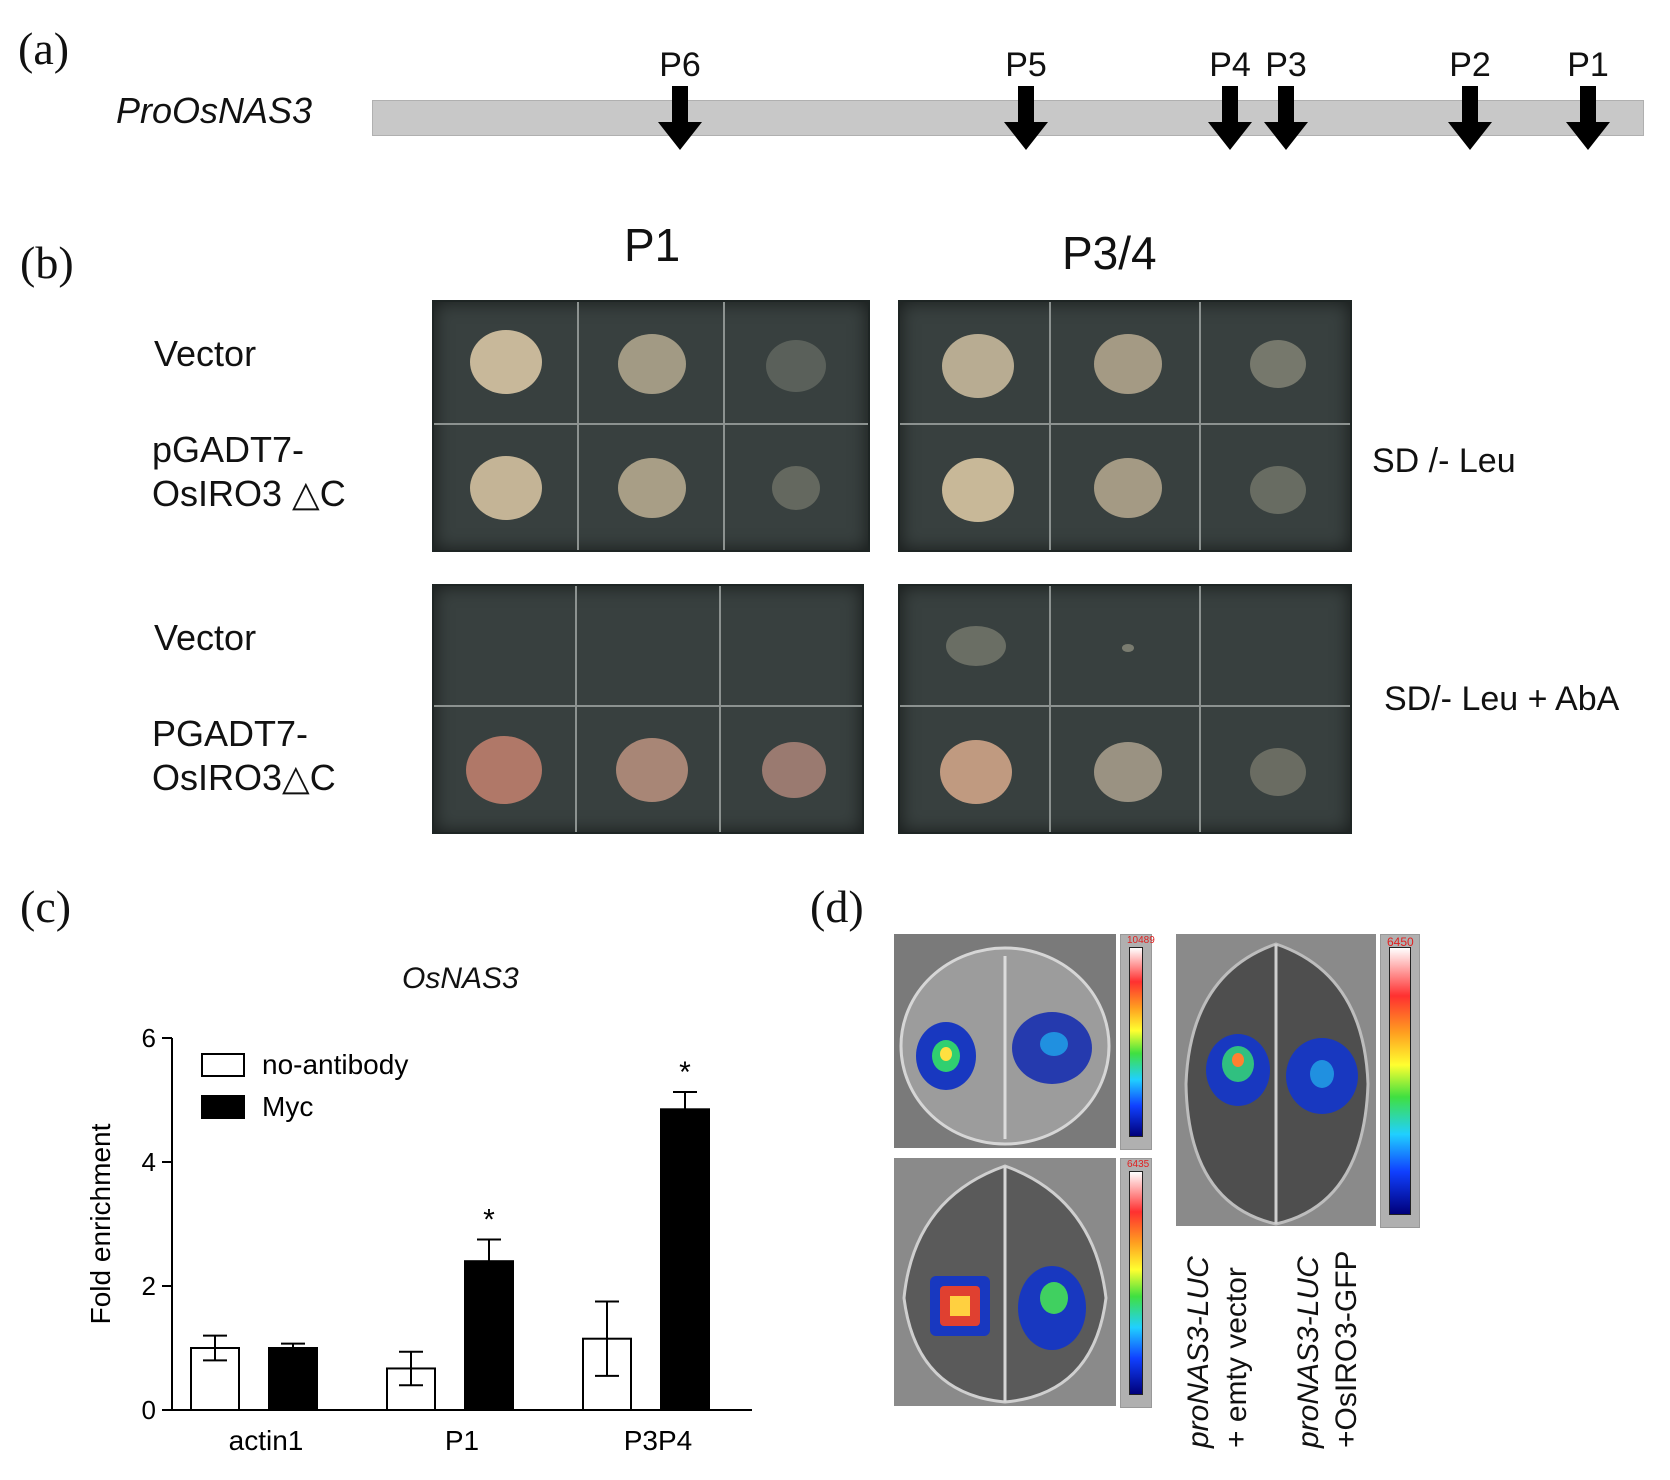  Describe the element at coordinates (1588, 65) in the screenshot. I see `promoter-marker-label: P1` at that location.